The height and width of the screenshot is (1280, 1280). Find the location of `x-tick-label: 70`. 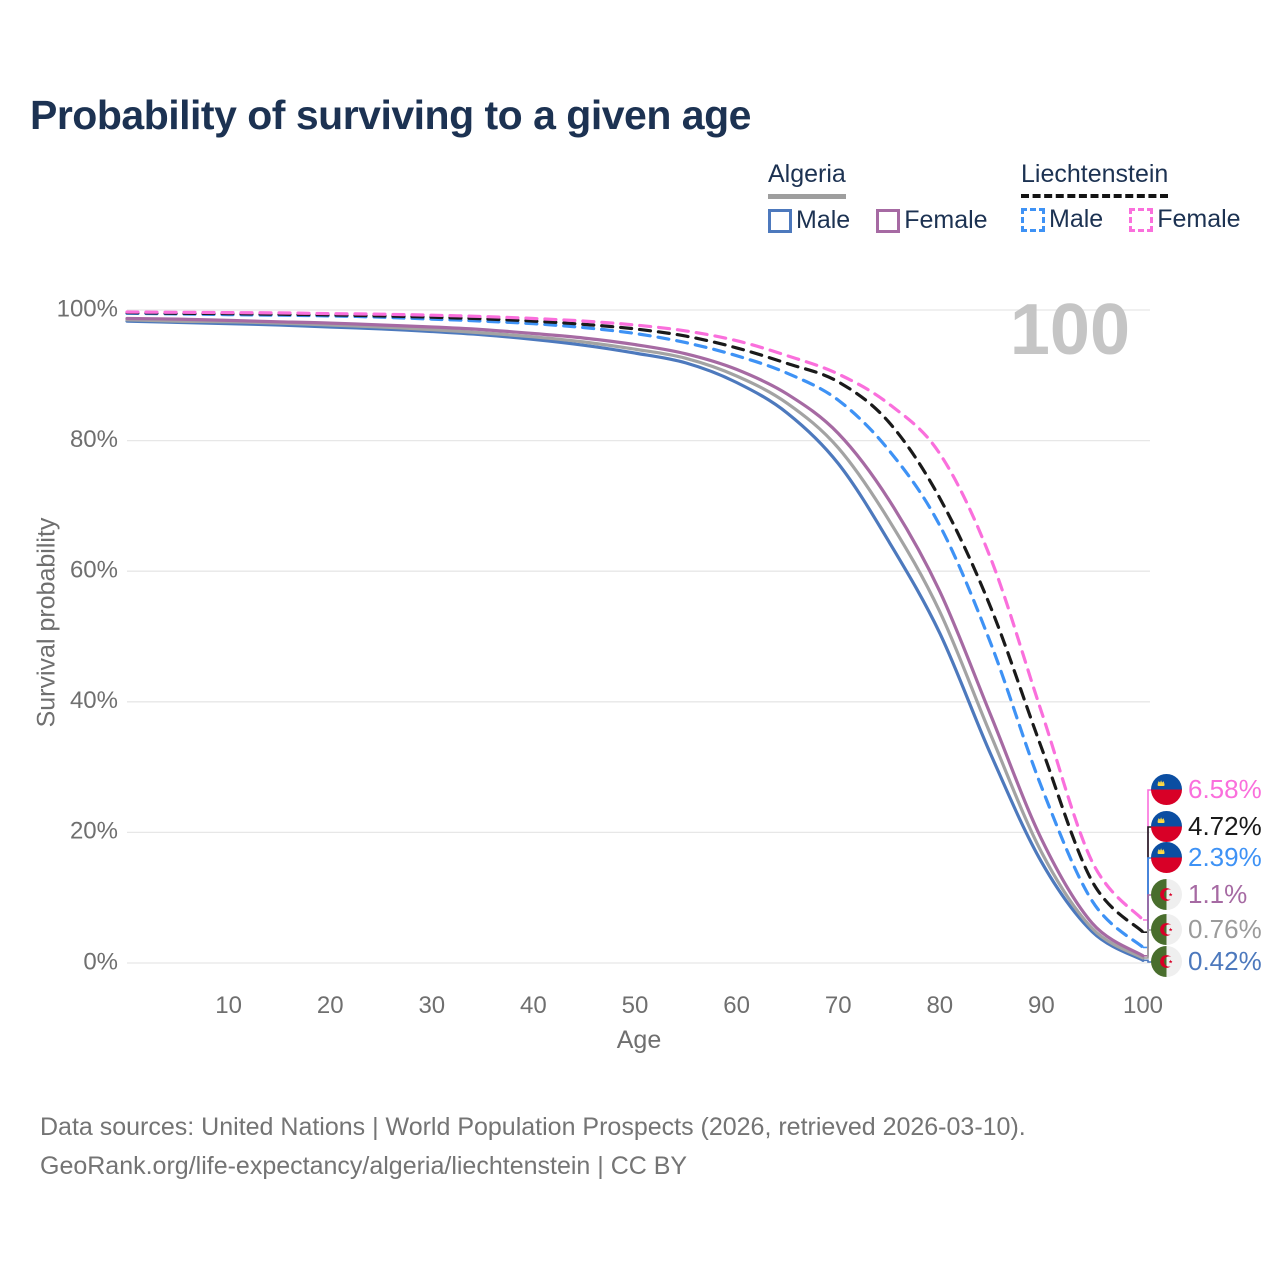

x-tick-label: 70 is located at coordinates (838, 1005).